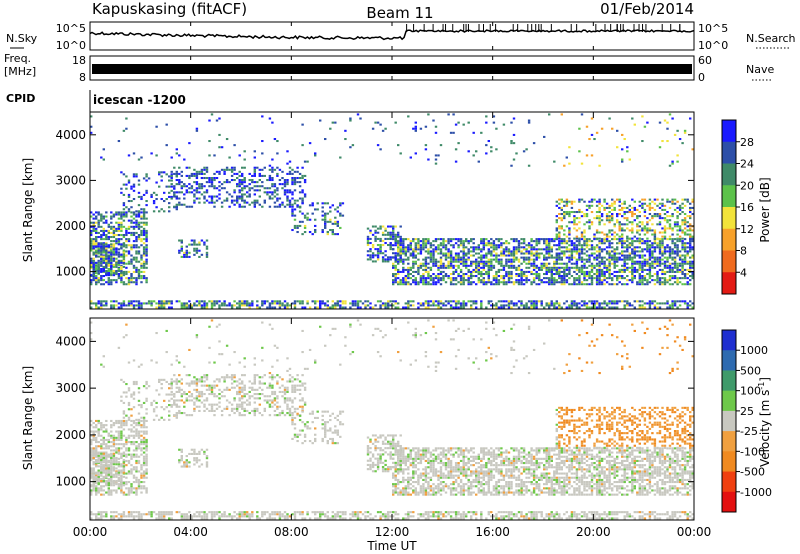 This screenshot has width=800, height=554. Describe the element at coordinates (20, 98) in the screenshot. I see `cpid-label: CPID` at that location.